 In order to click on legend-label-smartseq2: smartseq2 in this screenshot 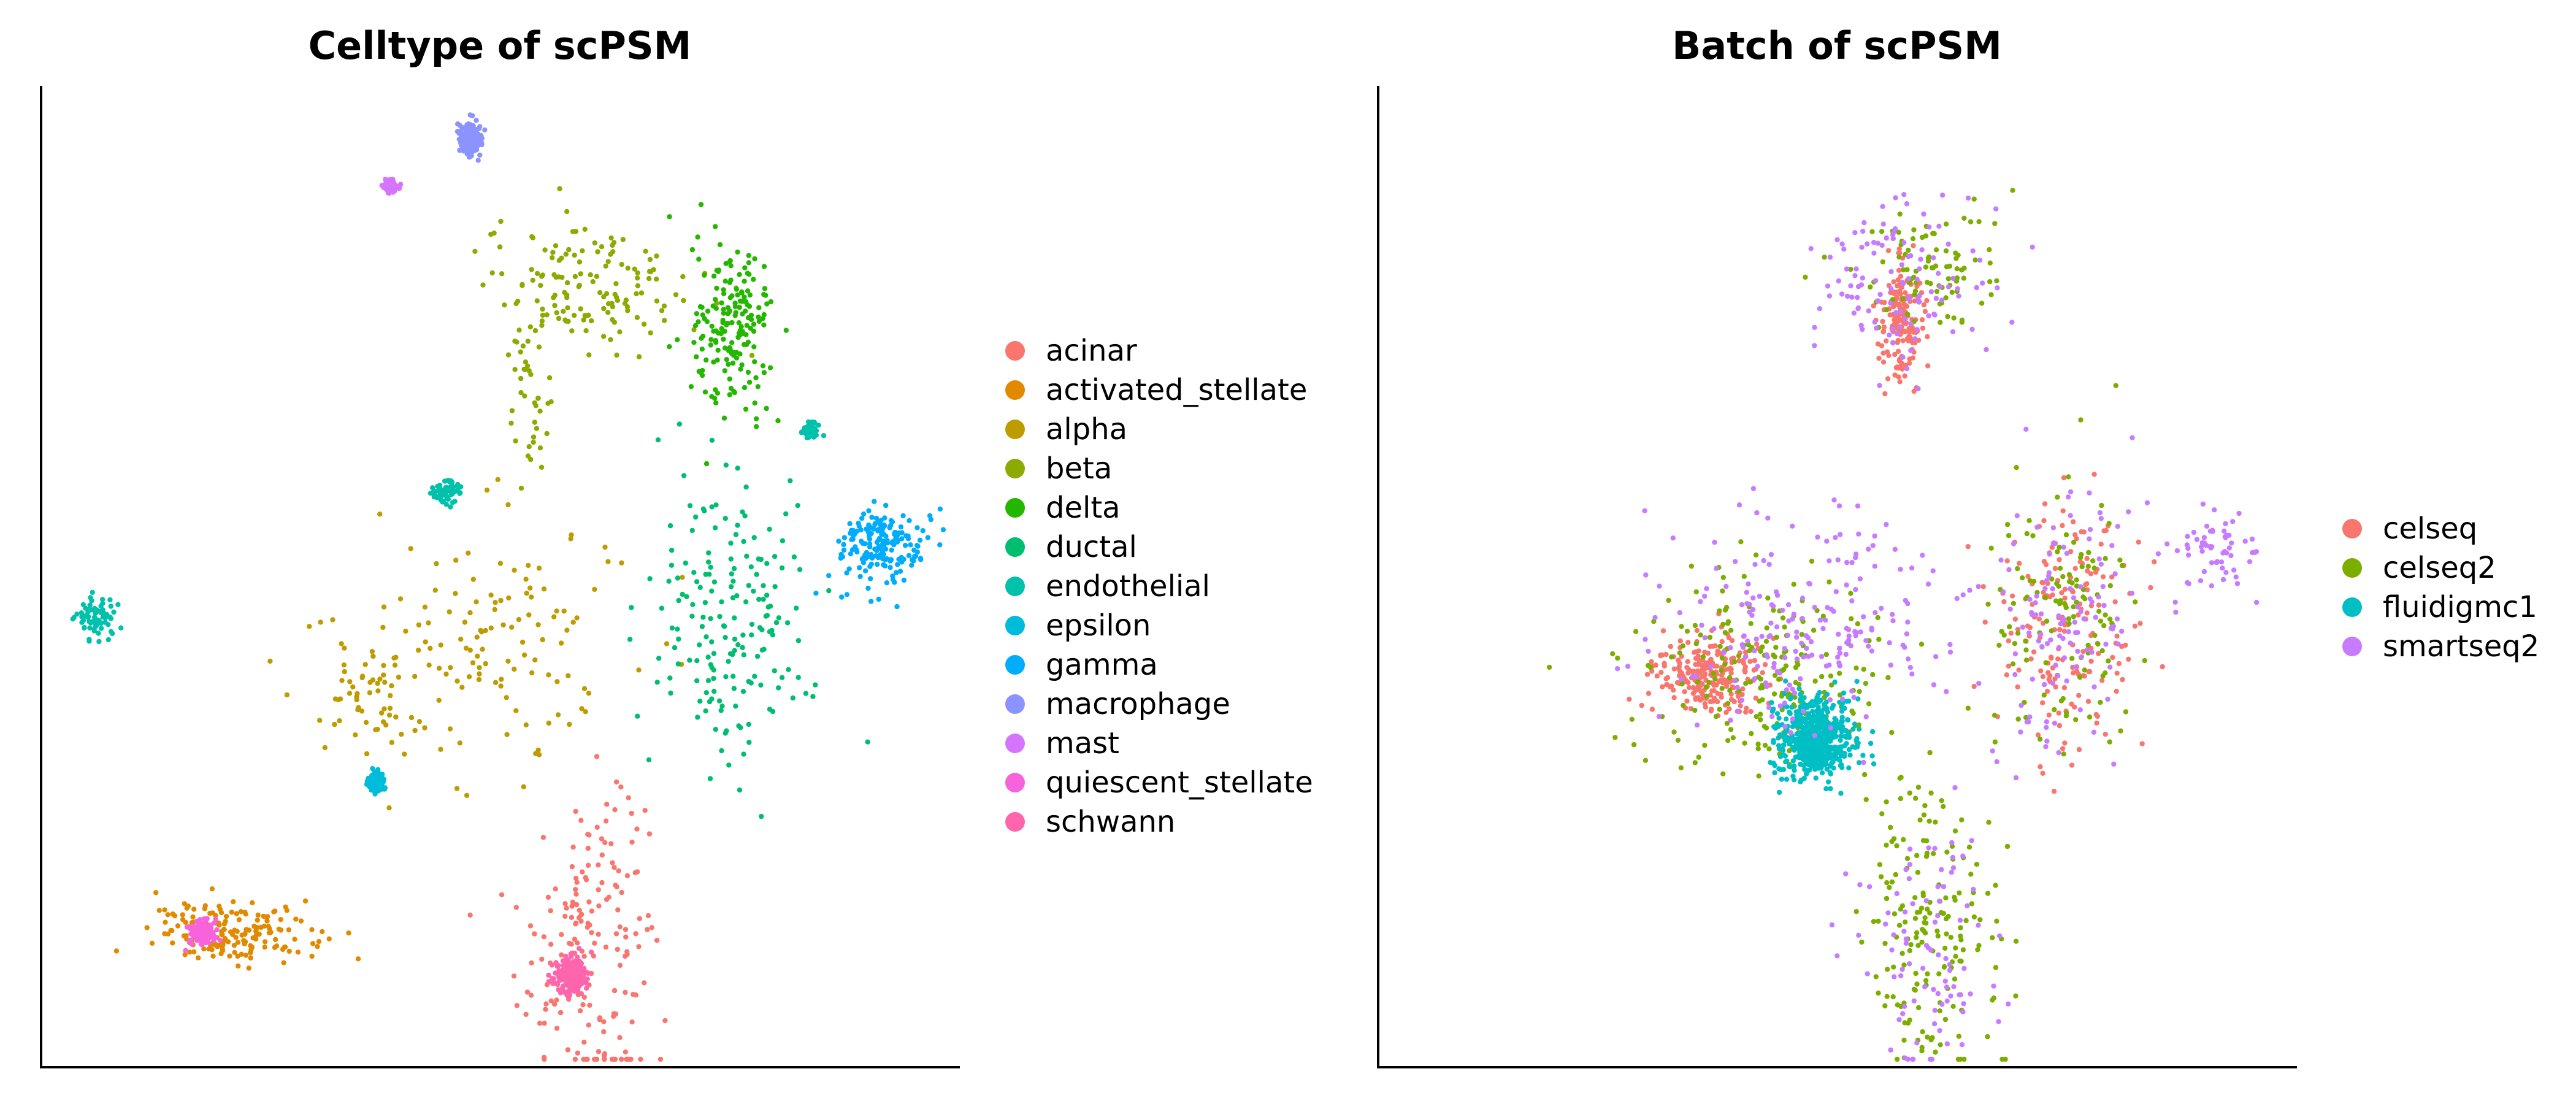, I will do `click(2461, 646)`.